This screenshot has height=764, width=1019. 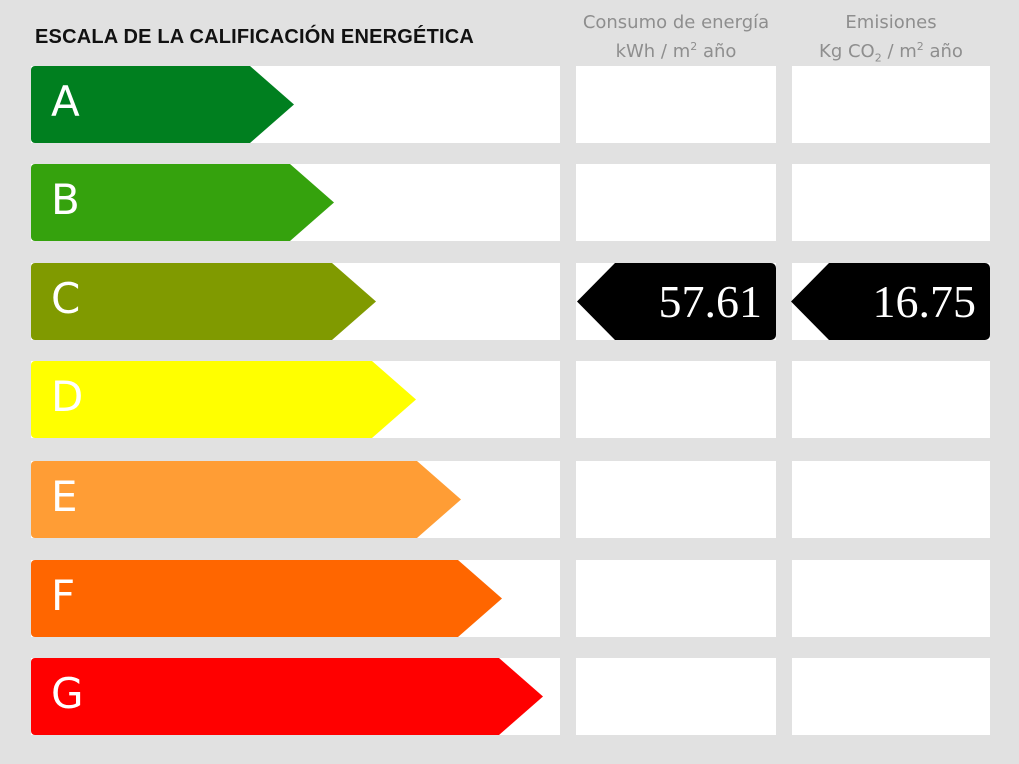 What do you see at coordinates (67, 693) in the screenshot?
I see `rating-letter: G` at bounding box center [67, 693].